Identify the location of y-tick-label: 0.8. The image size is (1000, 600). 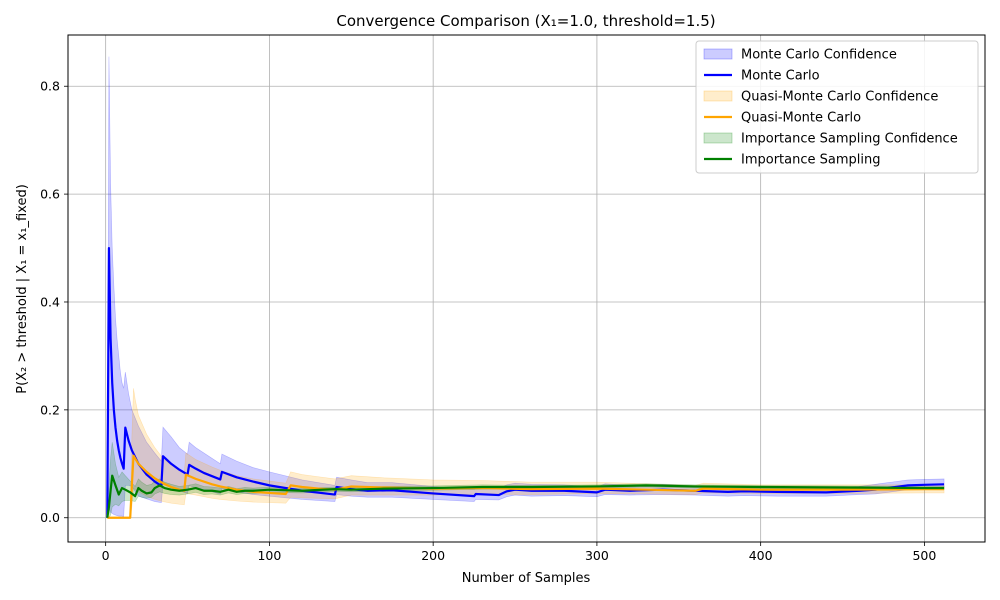
(50, 86).